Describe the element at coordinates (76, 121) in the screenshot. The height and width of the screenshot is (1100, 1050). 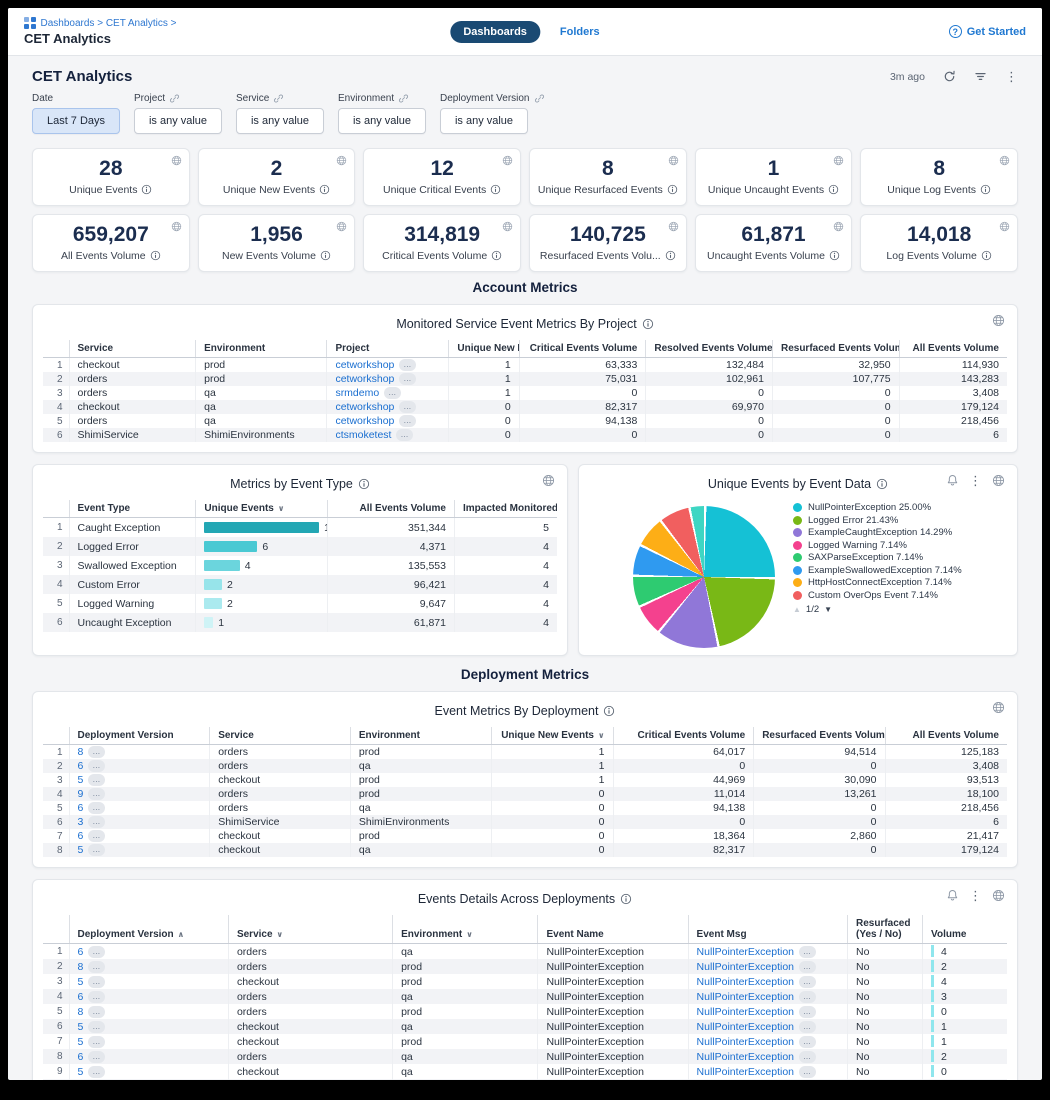
I see `filter-value-date: Last 7 Days` at that location.